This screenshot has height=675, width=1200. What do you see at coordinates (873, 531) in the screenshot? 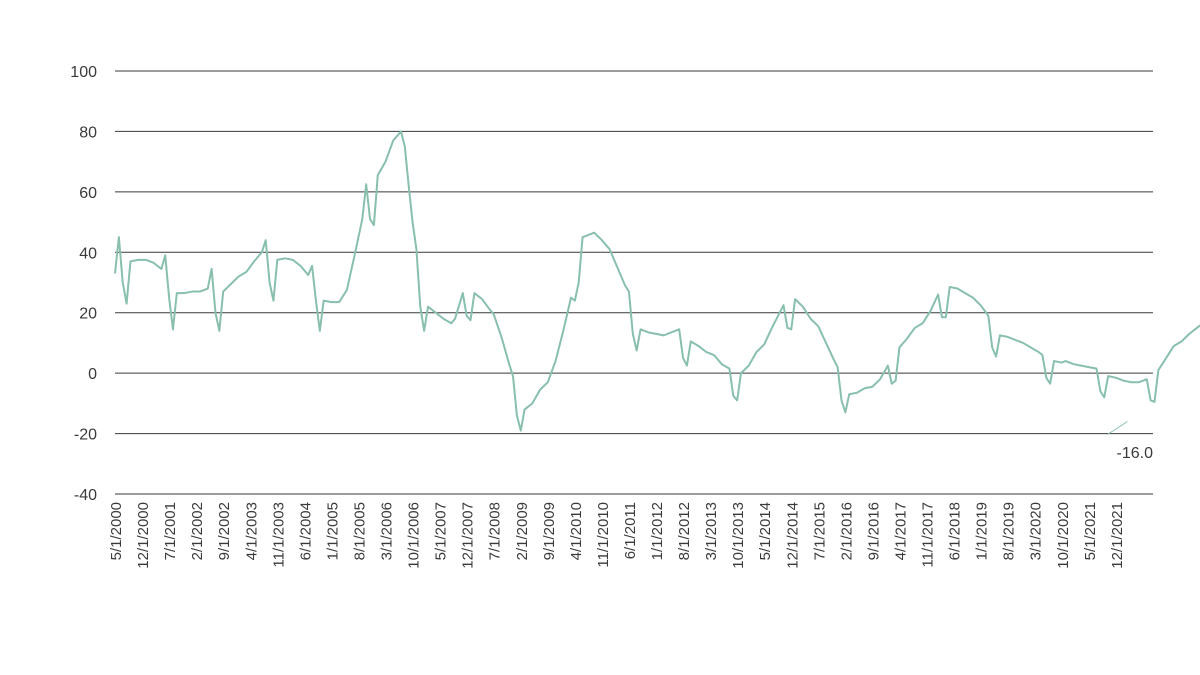
I see `x-tick-label: 9/1/2016` at bounding box center [873, 531].